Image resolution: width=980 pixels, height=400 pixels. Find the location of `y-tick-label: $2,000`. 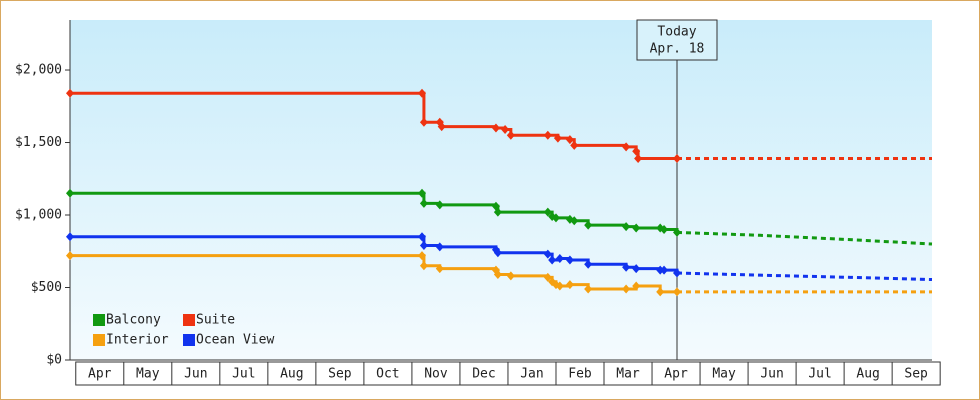

y-tick-label: $2,000 is located at coordinates (38, 70).